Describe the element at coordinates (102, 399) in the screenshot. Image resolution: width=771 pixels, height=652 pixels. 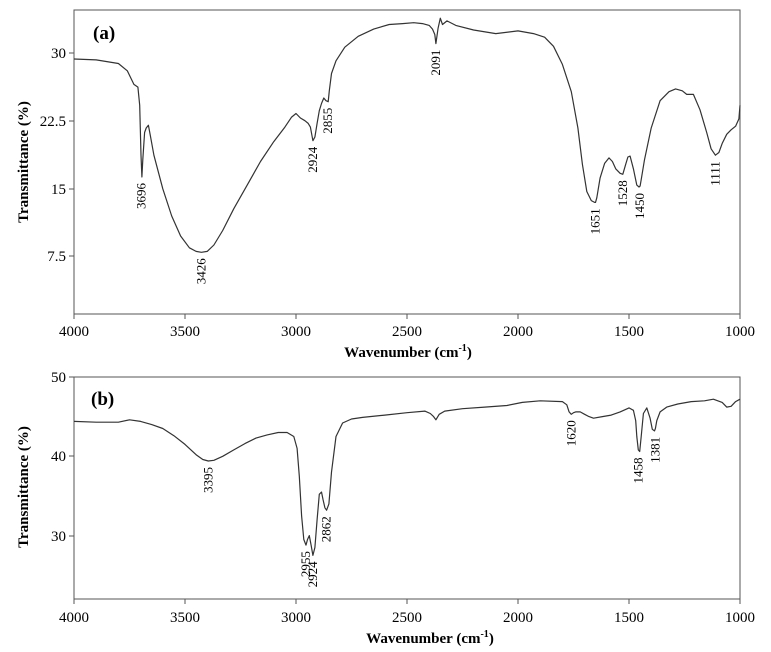
I see `panel-label-b: (b)` at that location.